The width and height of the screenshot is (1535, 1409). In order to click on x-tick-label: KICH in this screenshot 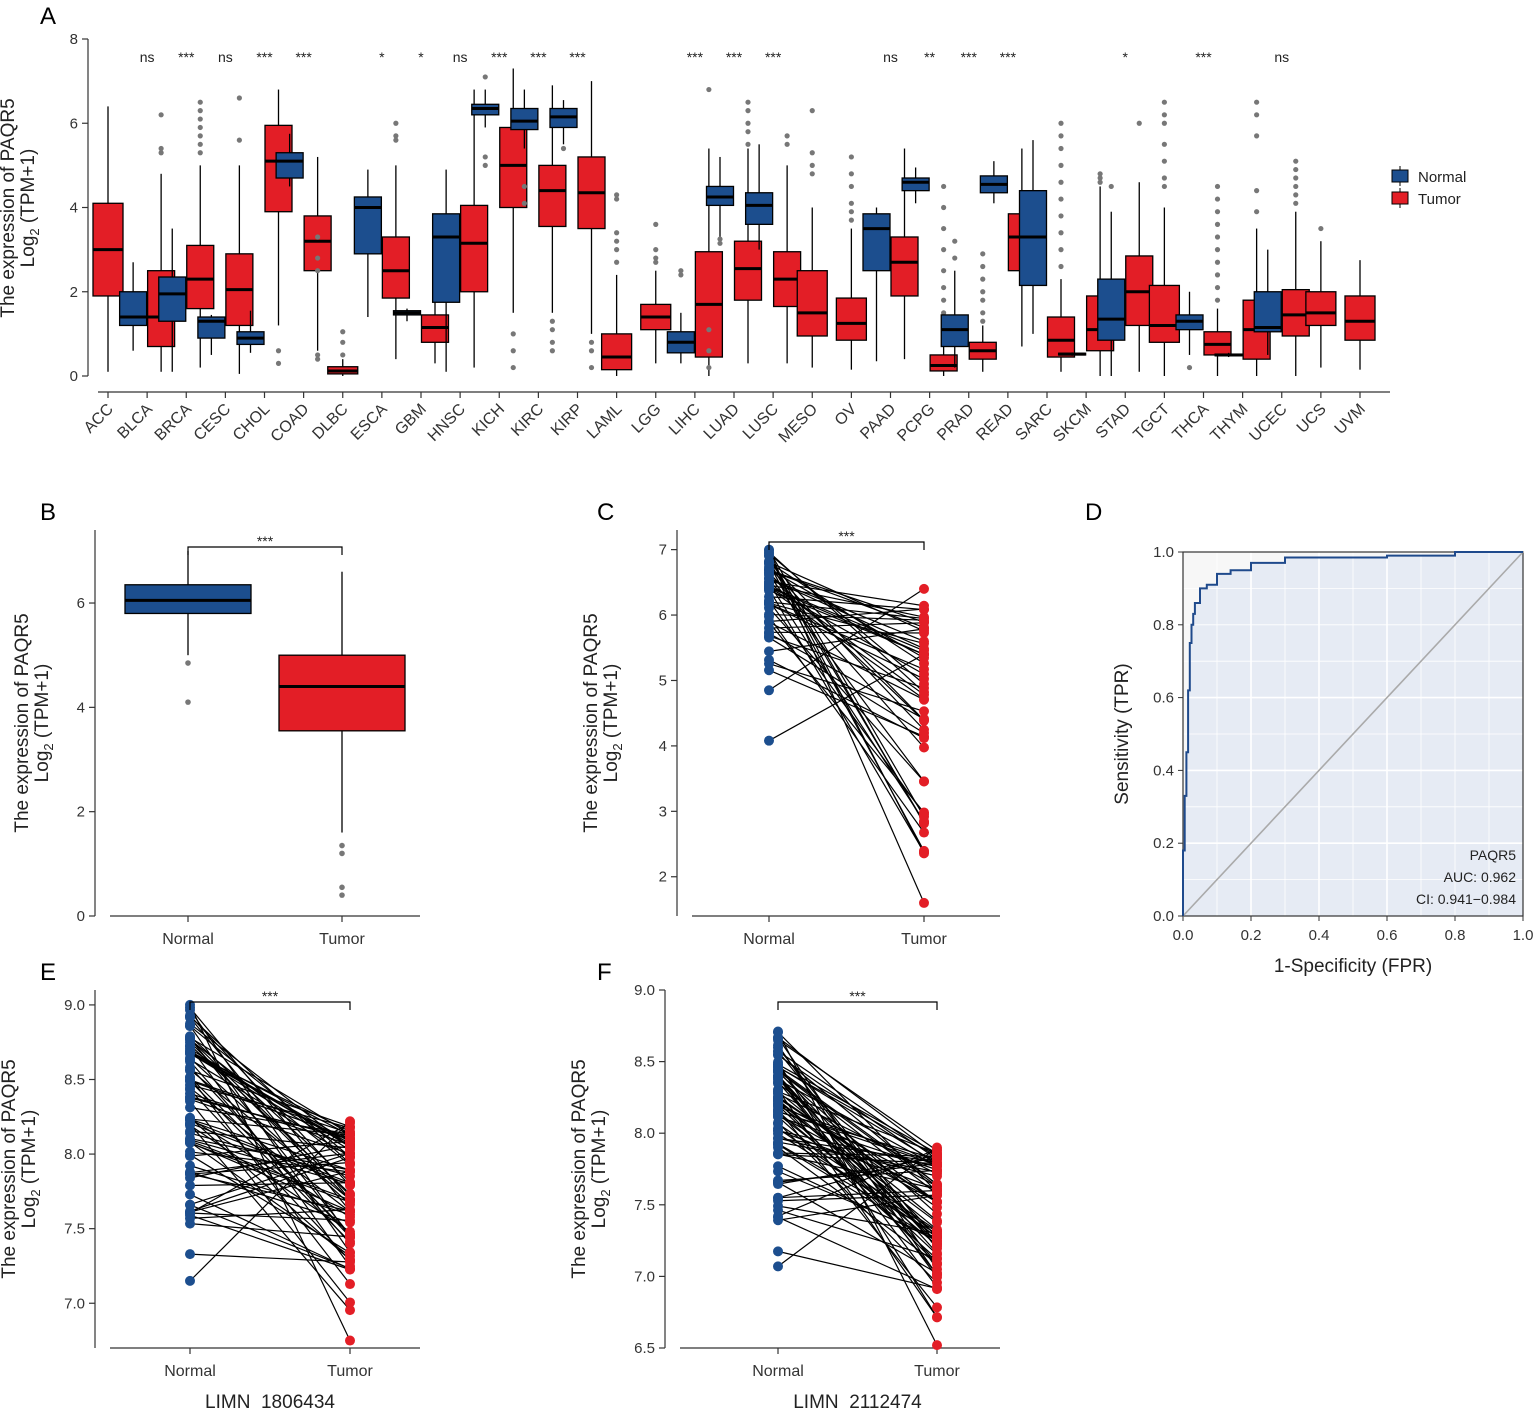, I will do `click(488, 420)`.